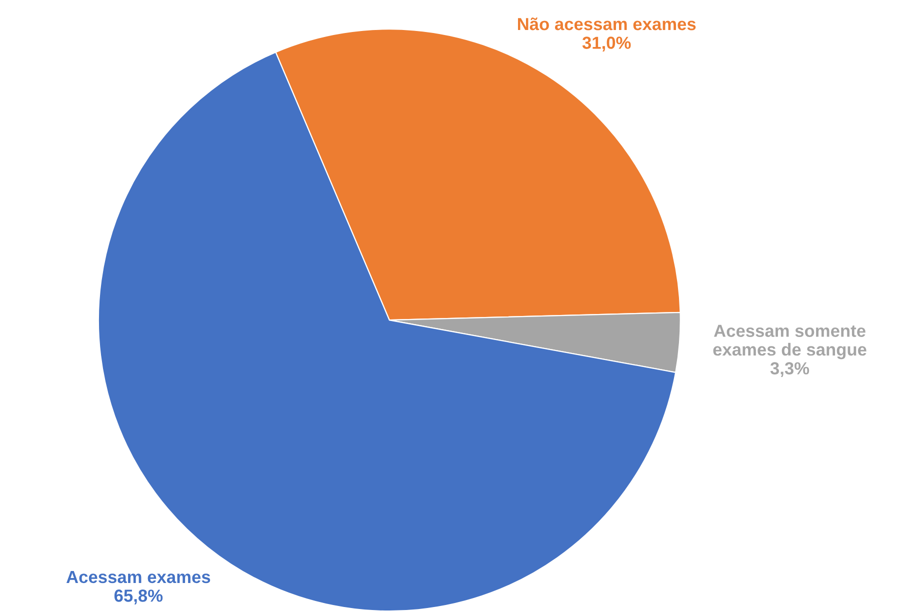 The image size is (901, 614). I want to click on data-label: 3,3%, so click(790, 369).